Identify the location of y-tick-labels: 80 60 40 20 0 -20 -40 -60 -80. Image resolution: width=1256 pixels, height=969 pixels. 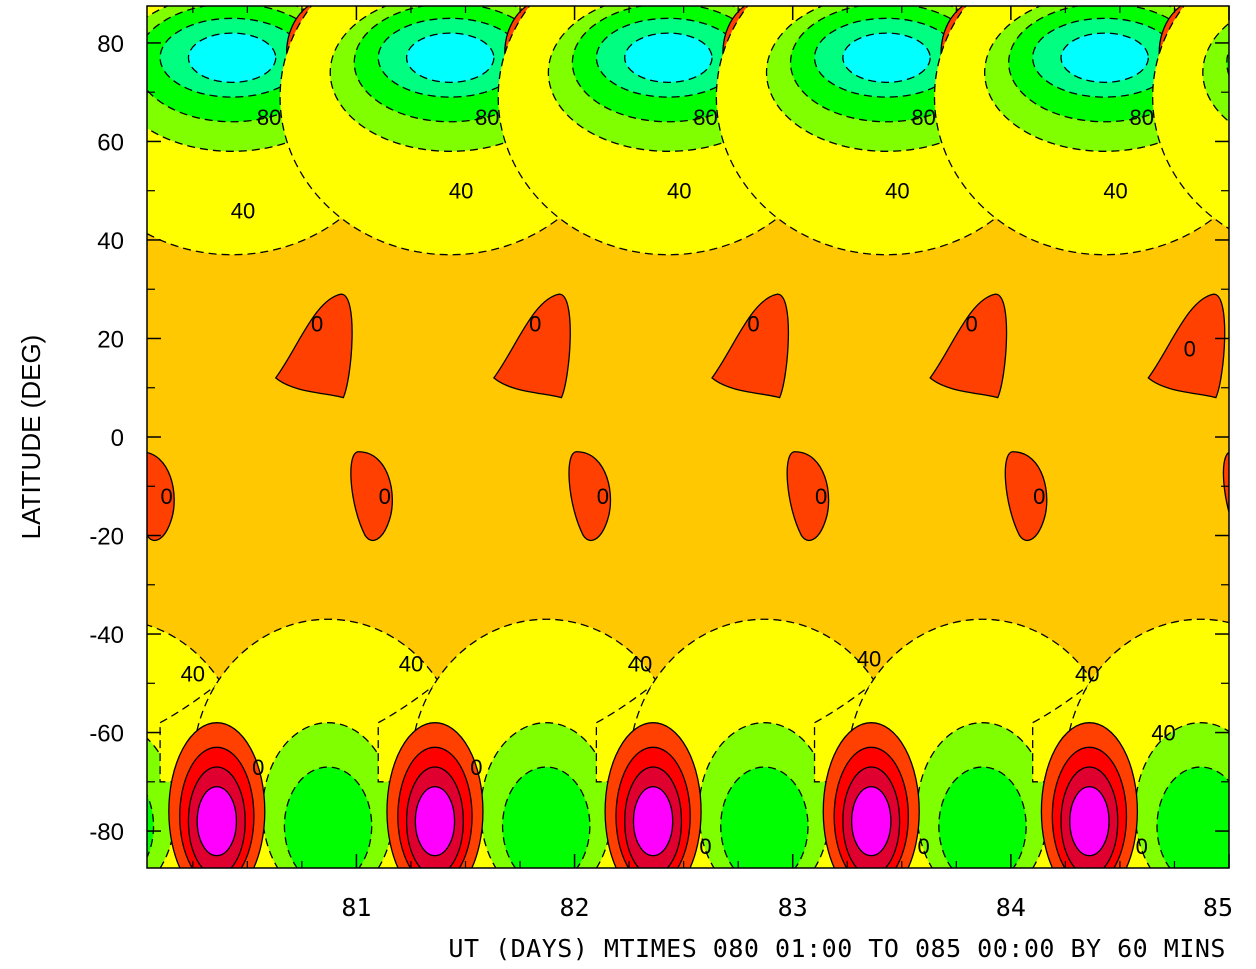
(106, 438).